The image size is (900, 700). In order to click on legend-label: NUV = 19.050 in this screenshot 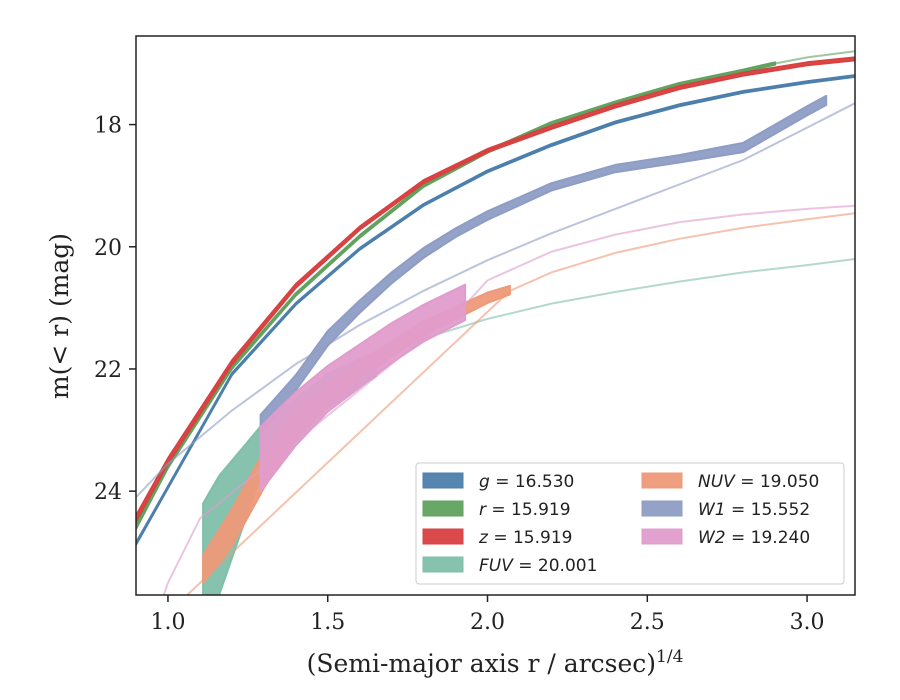, I will do `click(758, 482)`.